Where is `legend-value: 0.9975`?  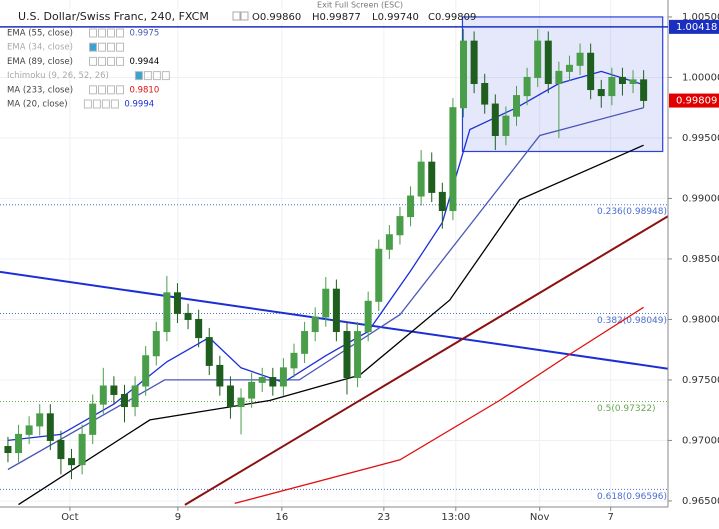 legend-value: 0.9975 is located at coordinates (145, 34).